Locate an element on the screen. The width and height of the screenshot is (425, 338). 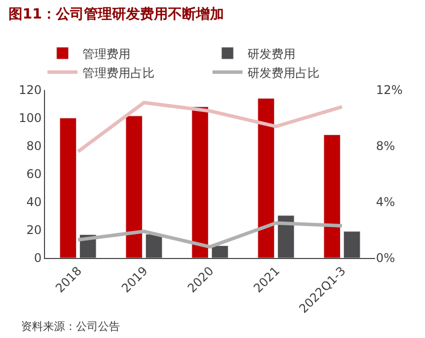
y-tick-label: 80 is located at coordinates (34, 146).